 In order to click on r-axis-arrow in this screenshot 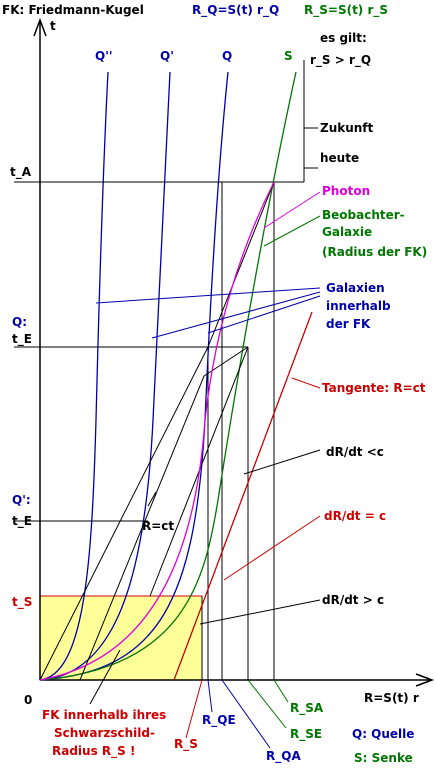, I will do `click(425, 680)`.